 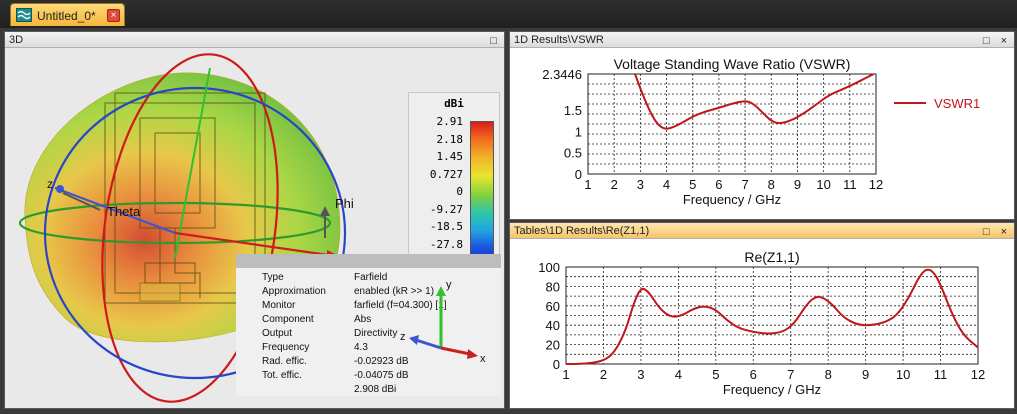 What do you see at coordinates (16, 40) in the screenshot?
I see `view3d-title: 3D` at bounding box center [16, 40].